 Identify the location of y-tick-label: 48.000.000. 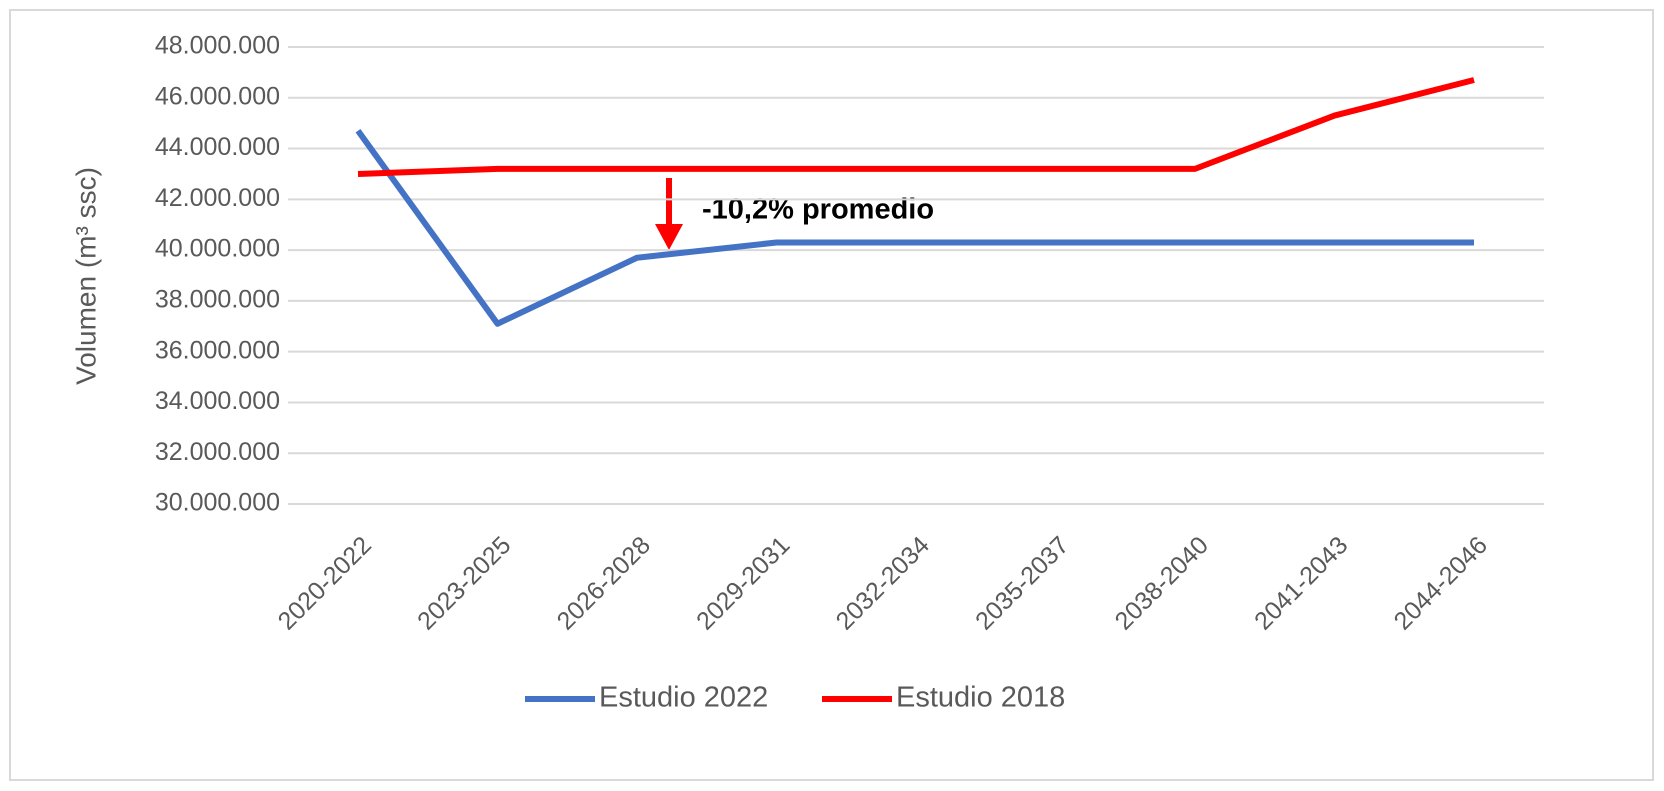
(217, 46).